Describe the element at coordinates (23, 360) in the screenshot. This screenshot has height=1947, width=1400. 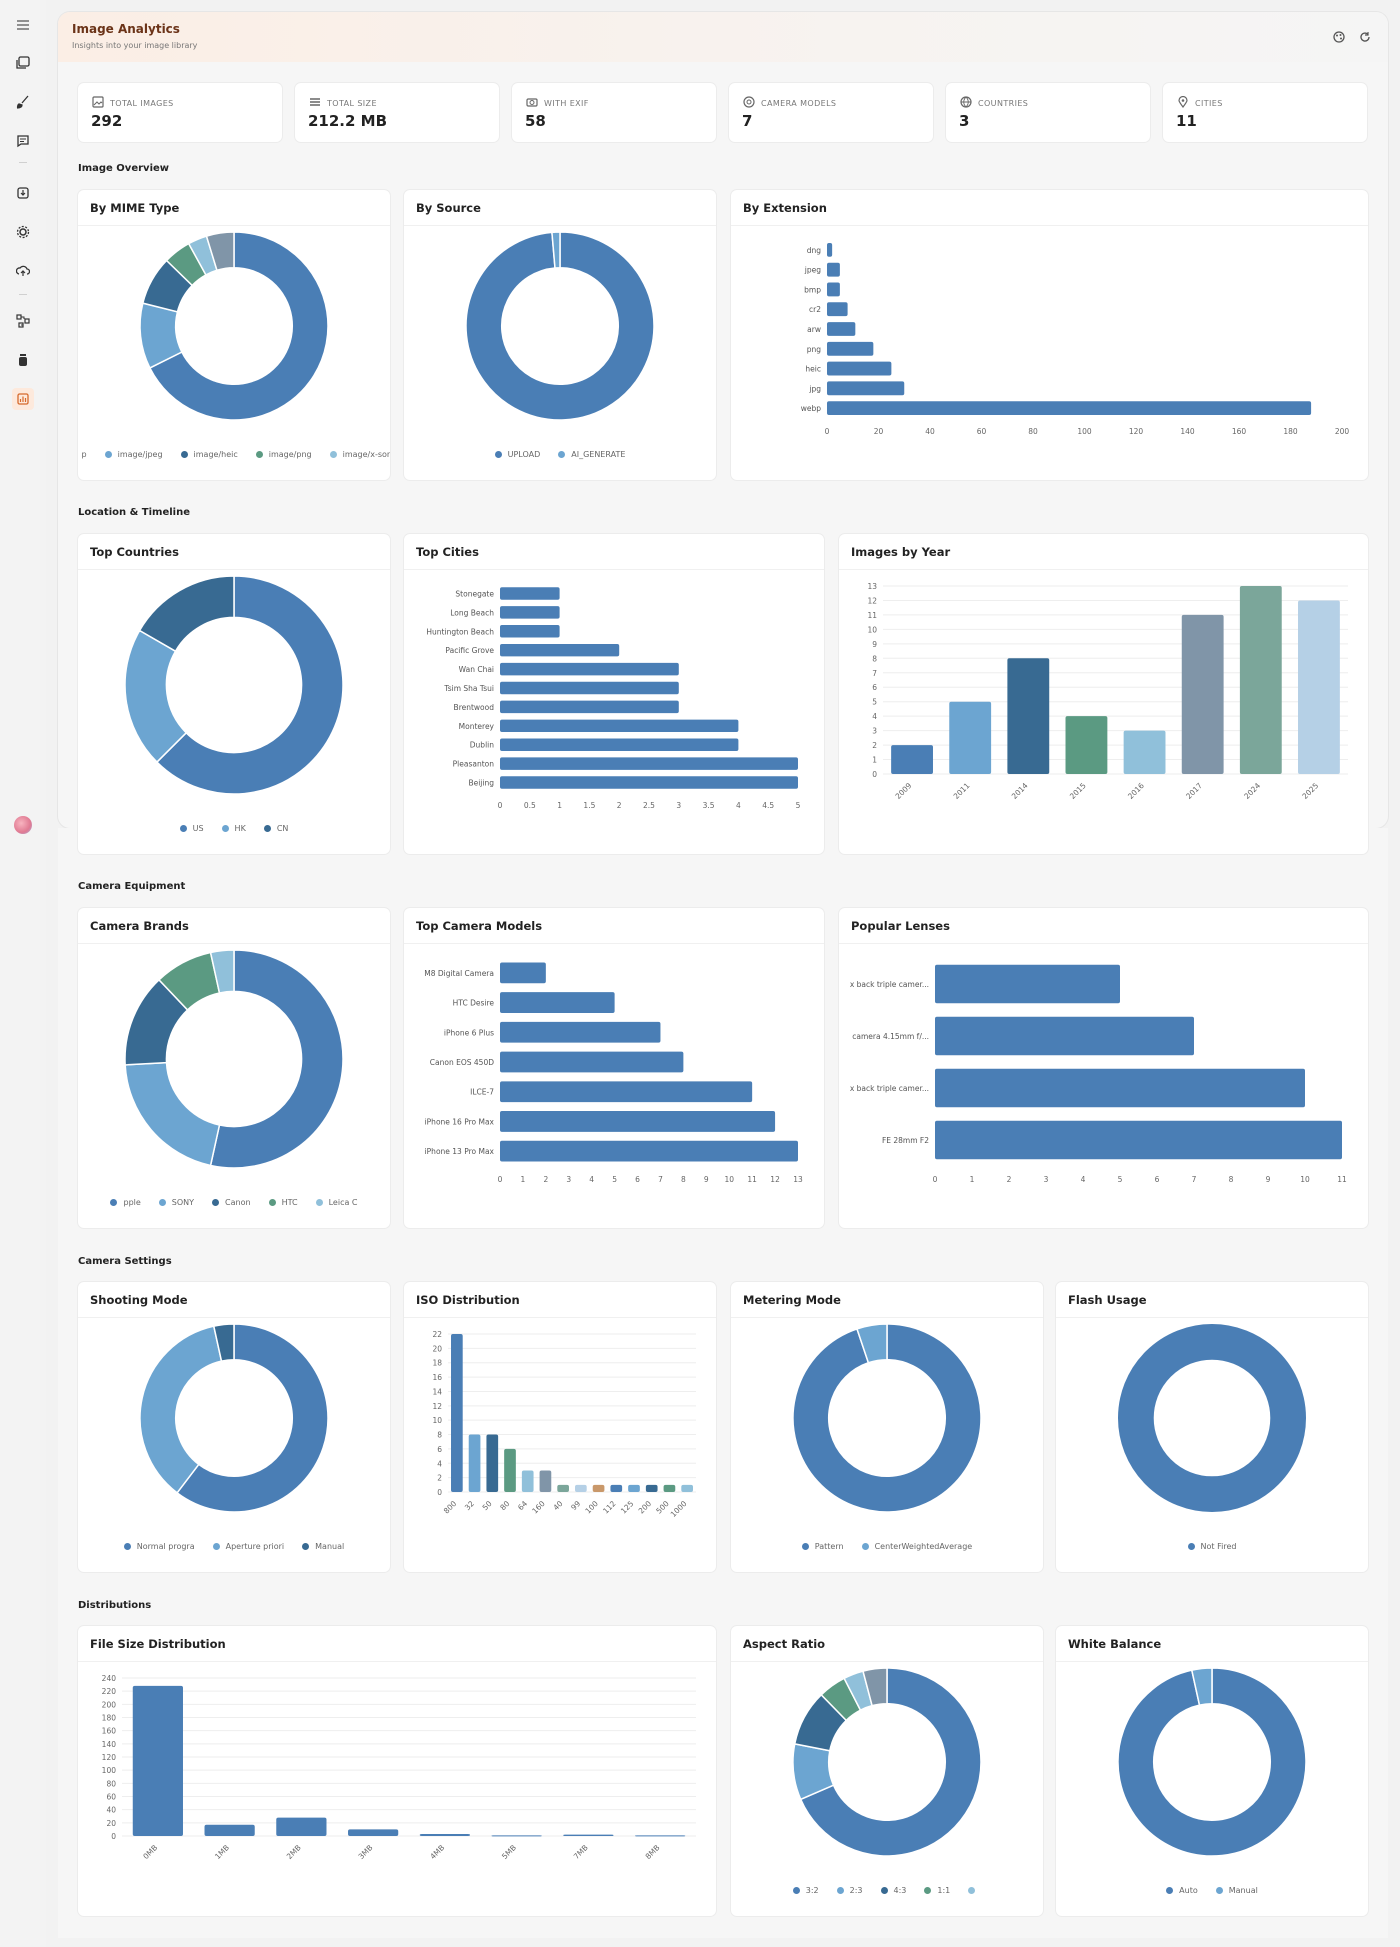
I see `jar-icon` at that location.